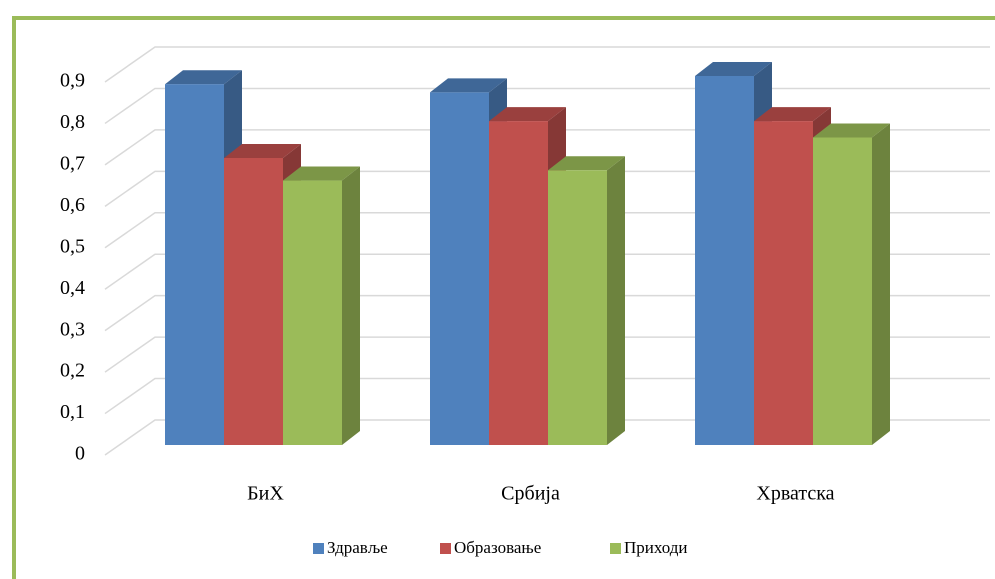  I want to click on legend: Здравље Образовање Приходи, so click(500, 547).